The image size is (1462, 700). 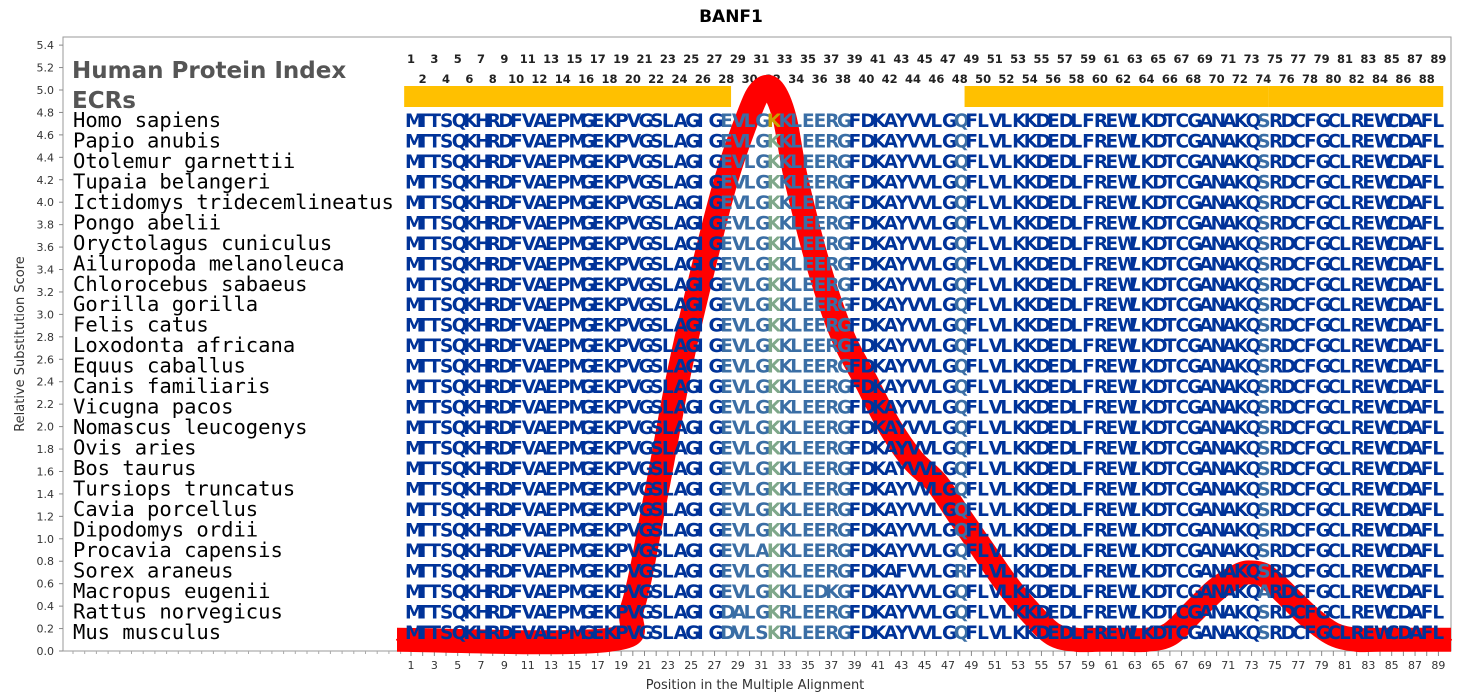 What do you see at coordinates (184, 345) in the screenshot?
I see `species-label: Loxodonta africana` at bounding box center [184, 345].